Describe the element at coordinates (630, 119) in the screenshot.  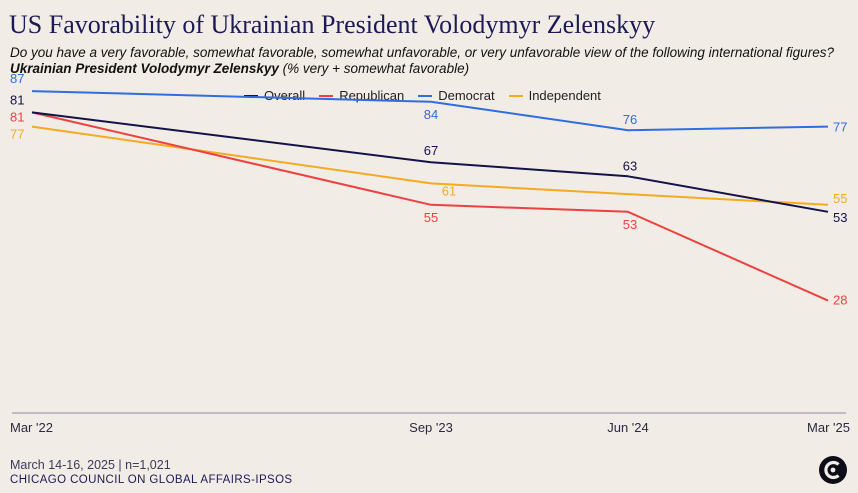
I see `data-label-democrat: 76` at that location.